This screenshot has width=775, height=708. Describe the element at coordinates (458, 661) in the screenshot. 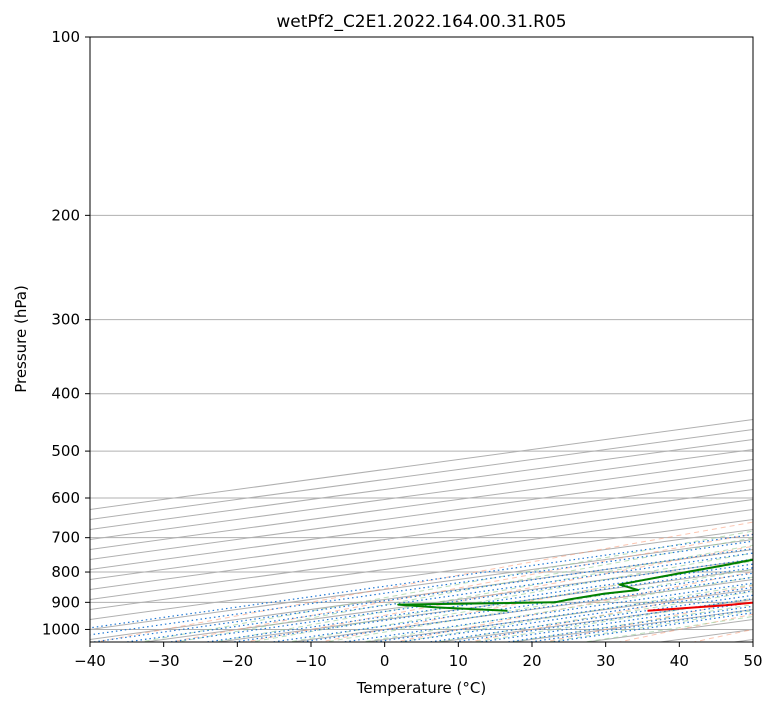

I see `x-tick-label: 10` at that location.